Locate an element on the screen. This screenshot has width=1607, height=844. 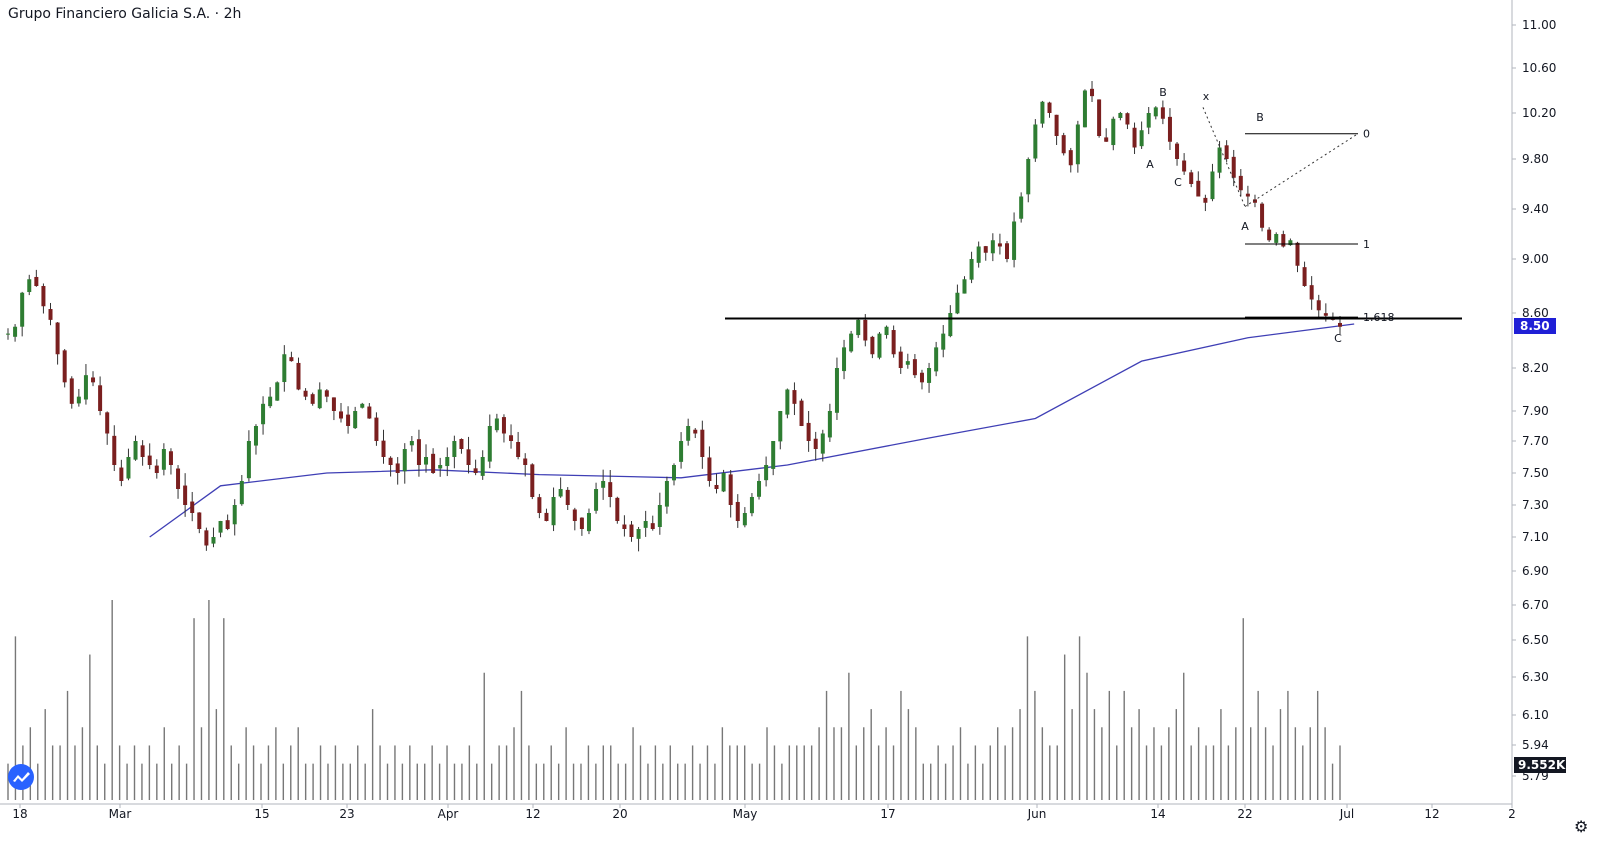
price-tick-label: 8.60 is located at coordinates (1535, 313).